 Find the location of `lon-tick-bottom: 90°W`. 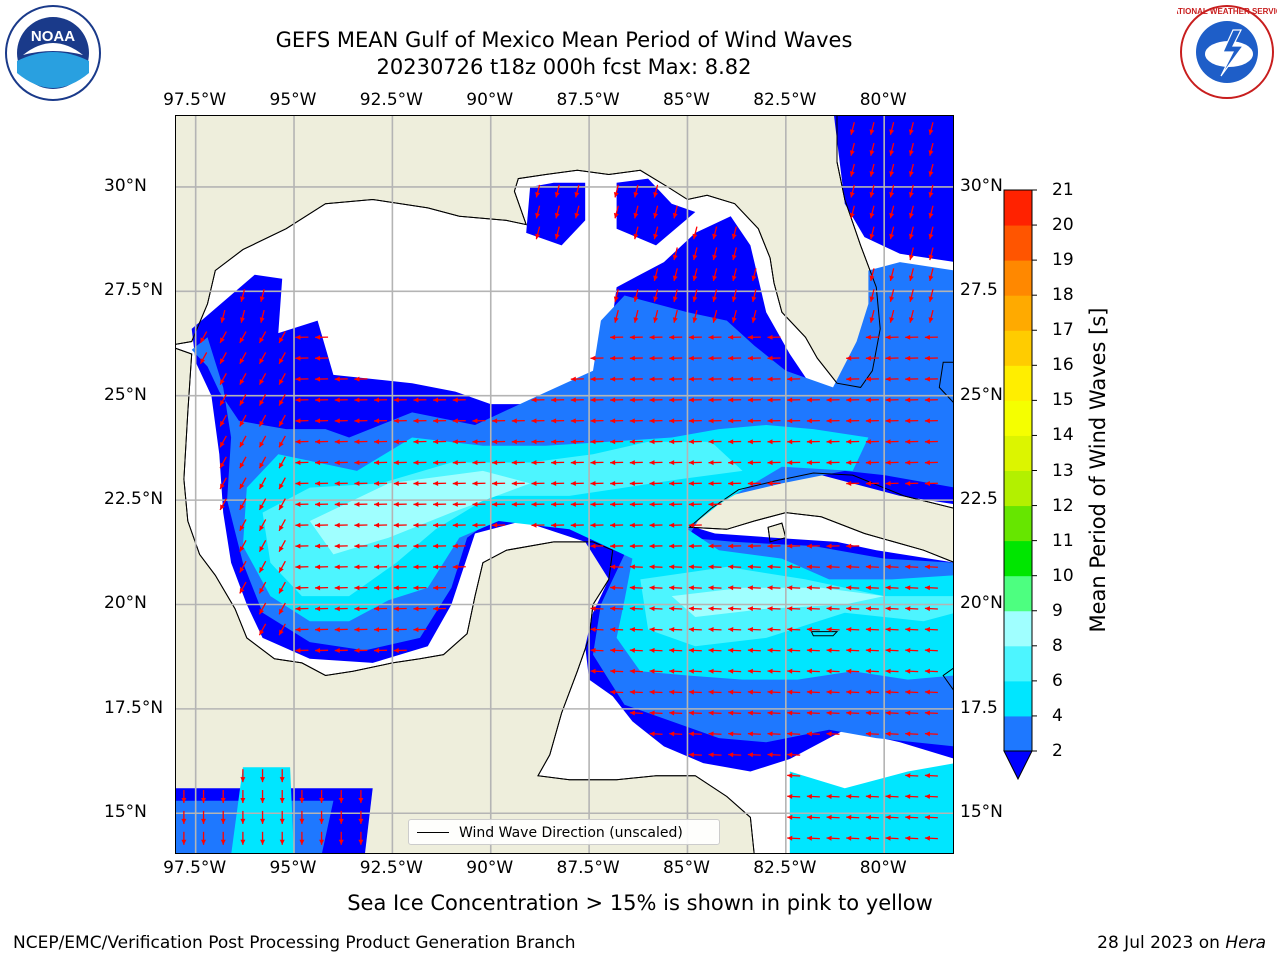

lon-tick-bottom: 90°W is located at coordinates (490, 868).